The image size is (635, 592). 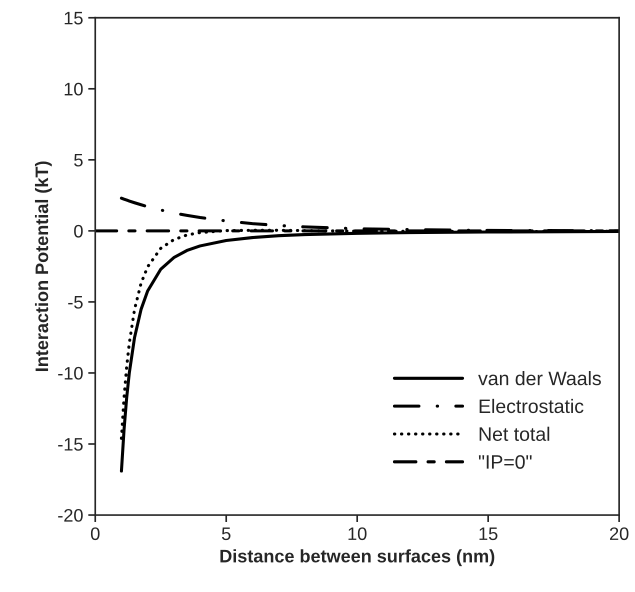 What do you see at coordinates (78, 231) in the screenshot?
I see `y-tick-label: 0` at bounding box center [78, 231].